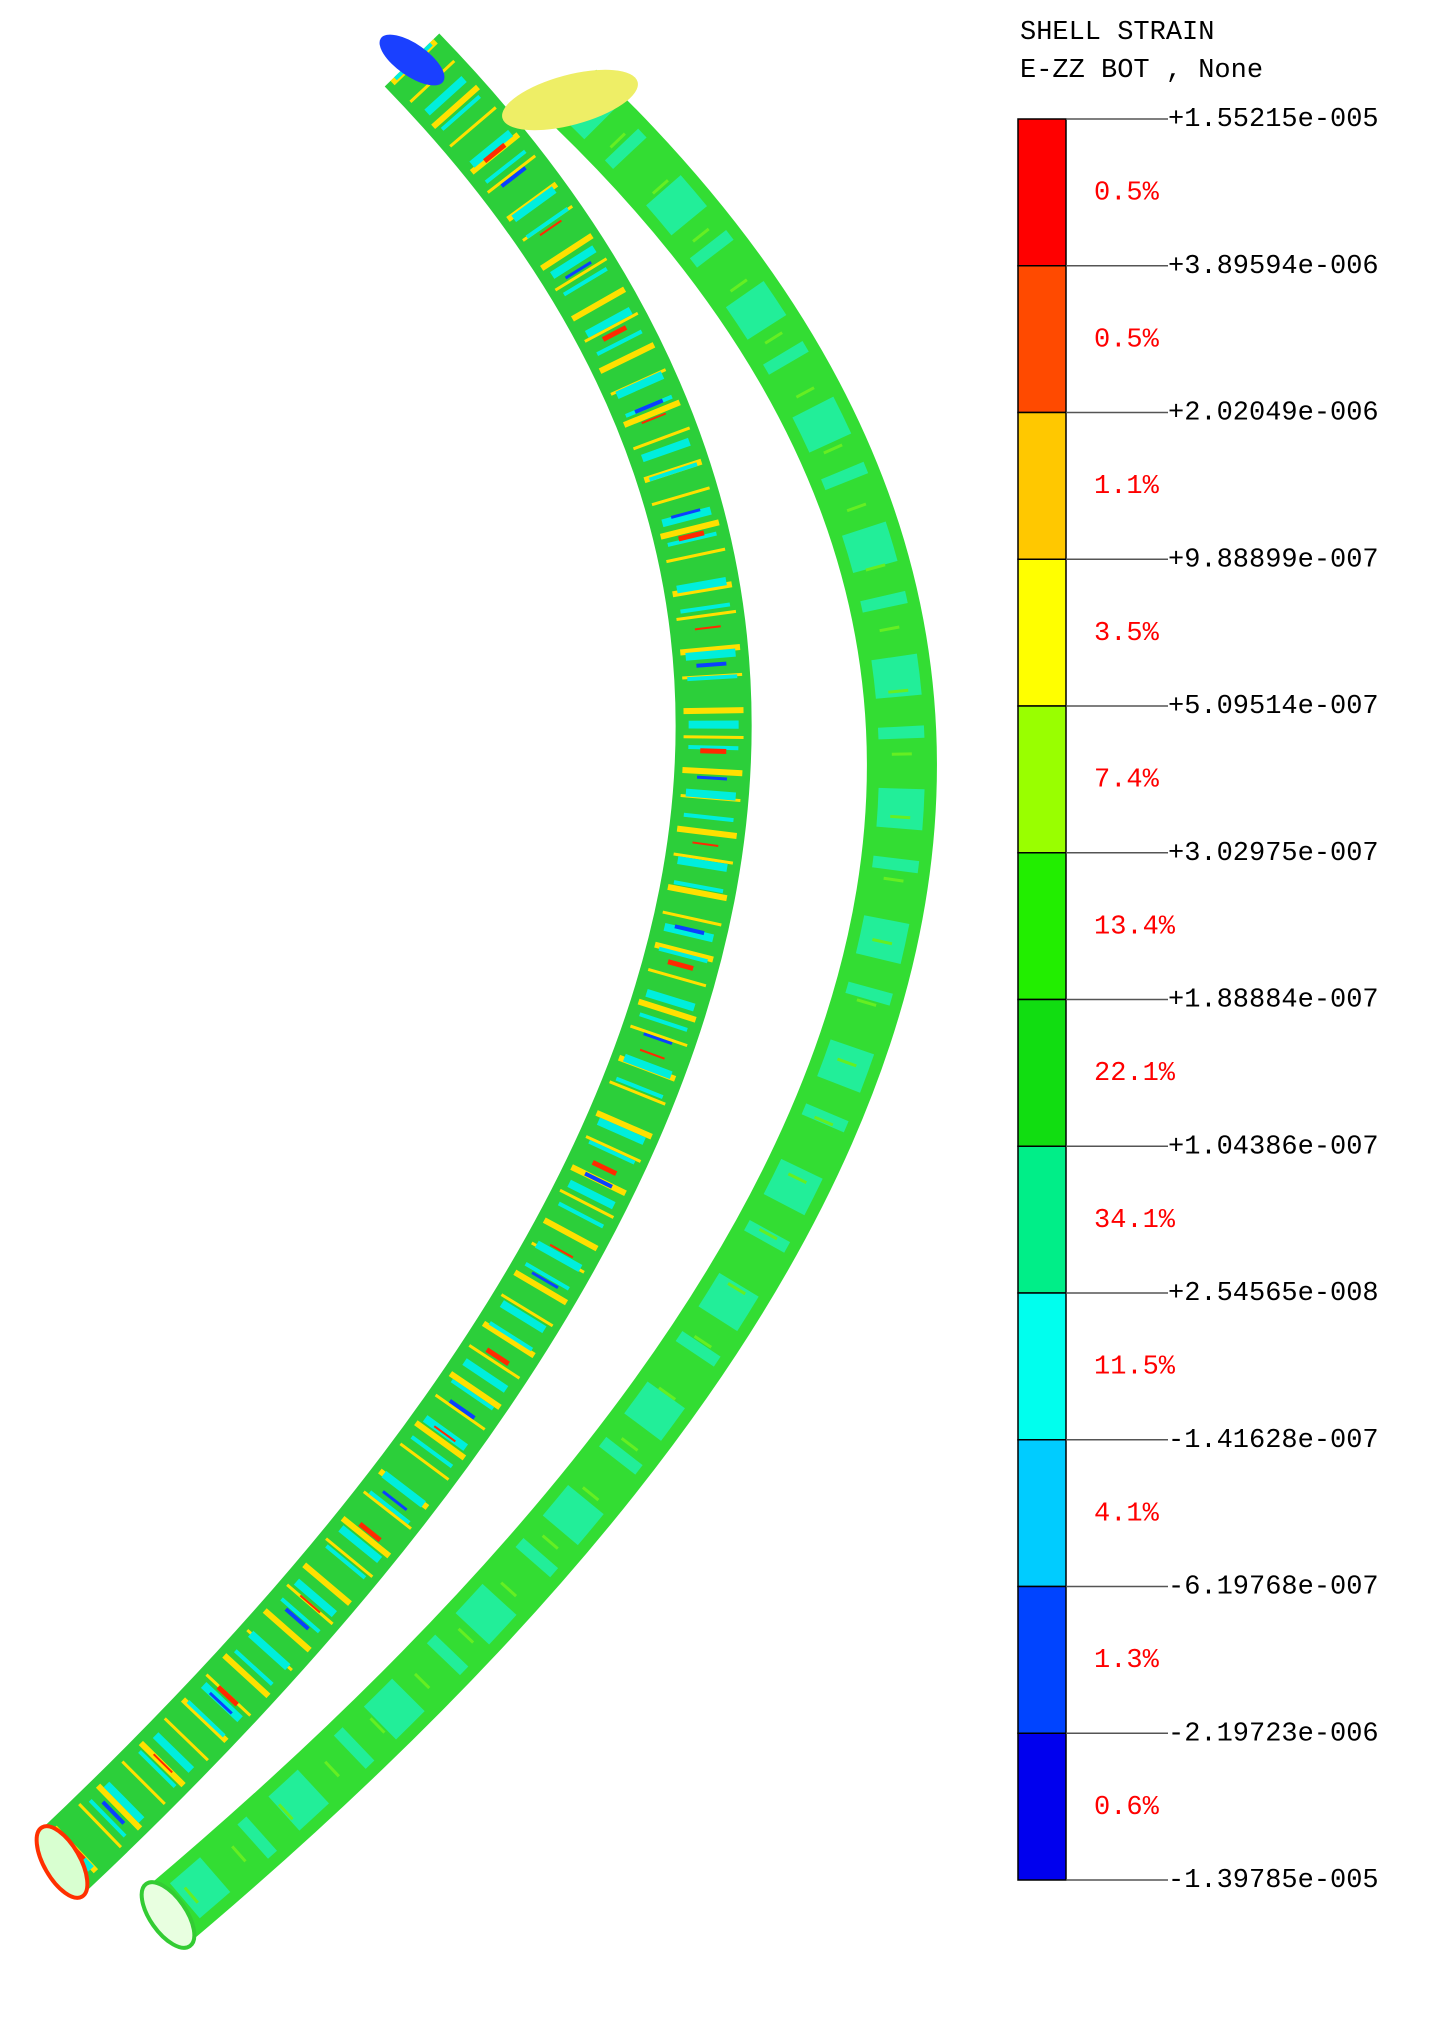  What do you see at coordinates (1135, 1368) in the screenshot?
I see `band-percent: 11.5%` at bounding box center [1135, 1368].